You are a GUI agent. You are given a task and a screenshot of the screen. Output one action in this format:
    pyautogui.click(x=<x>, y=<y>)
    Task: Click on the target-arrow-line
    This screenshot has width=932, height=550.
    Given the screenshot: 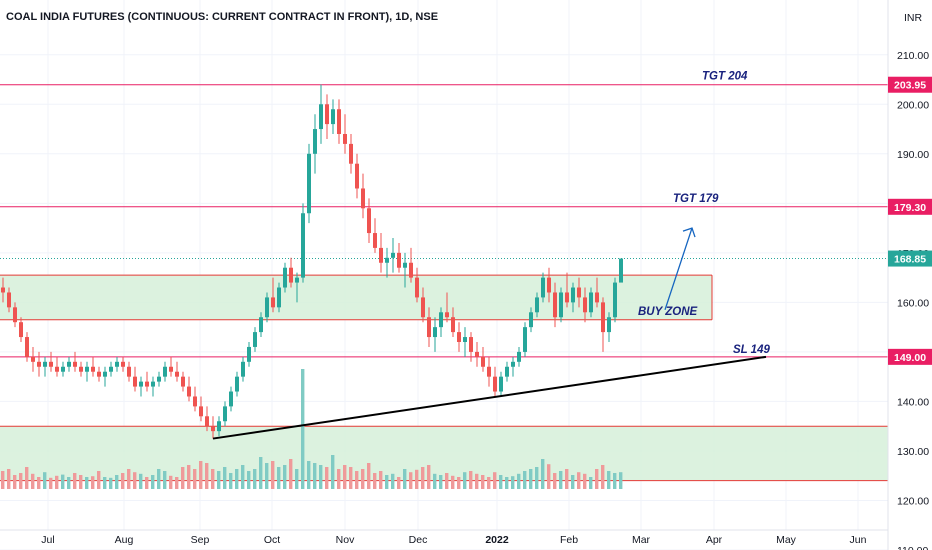 What is the action you would take?
    pyautogui.click(x=678, y=269)
    